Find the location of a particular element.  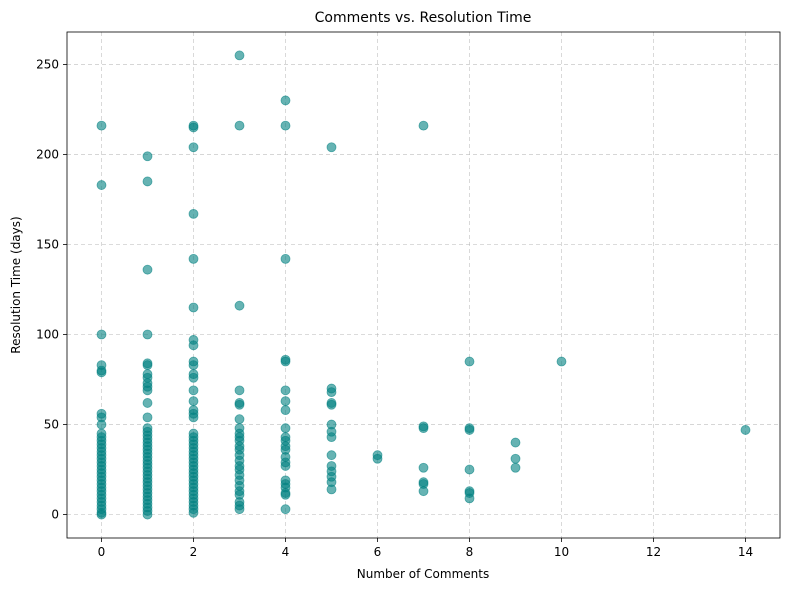

x-tick-label: 8 is located at coordinates (470, 552).